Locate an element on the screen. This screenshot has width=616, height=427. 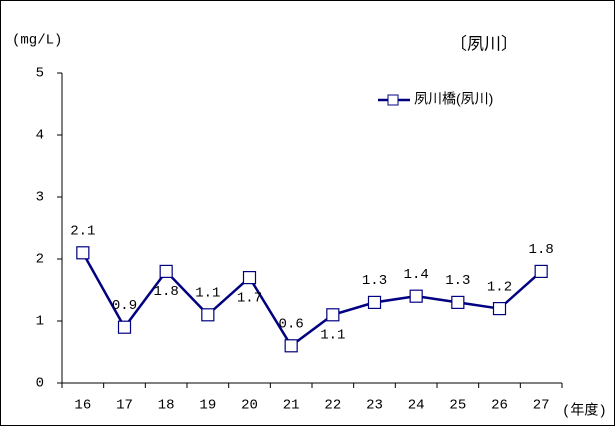
x-tick-label: 21 is located at coordinates (291, 406).